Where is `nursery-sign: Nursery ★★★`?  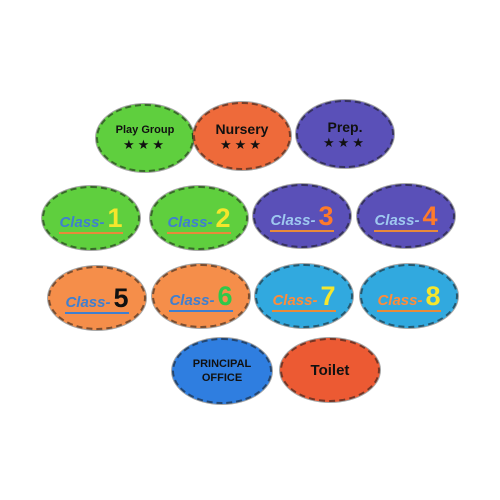
nursery-sign: Nursery ★★★ is located at coordinates (242, 136).